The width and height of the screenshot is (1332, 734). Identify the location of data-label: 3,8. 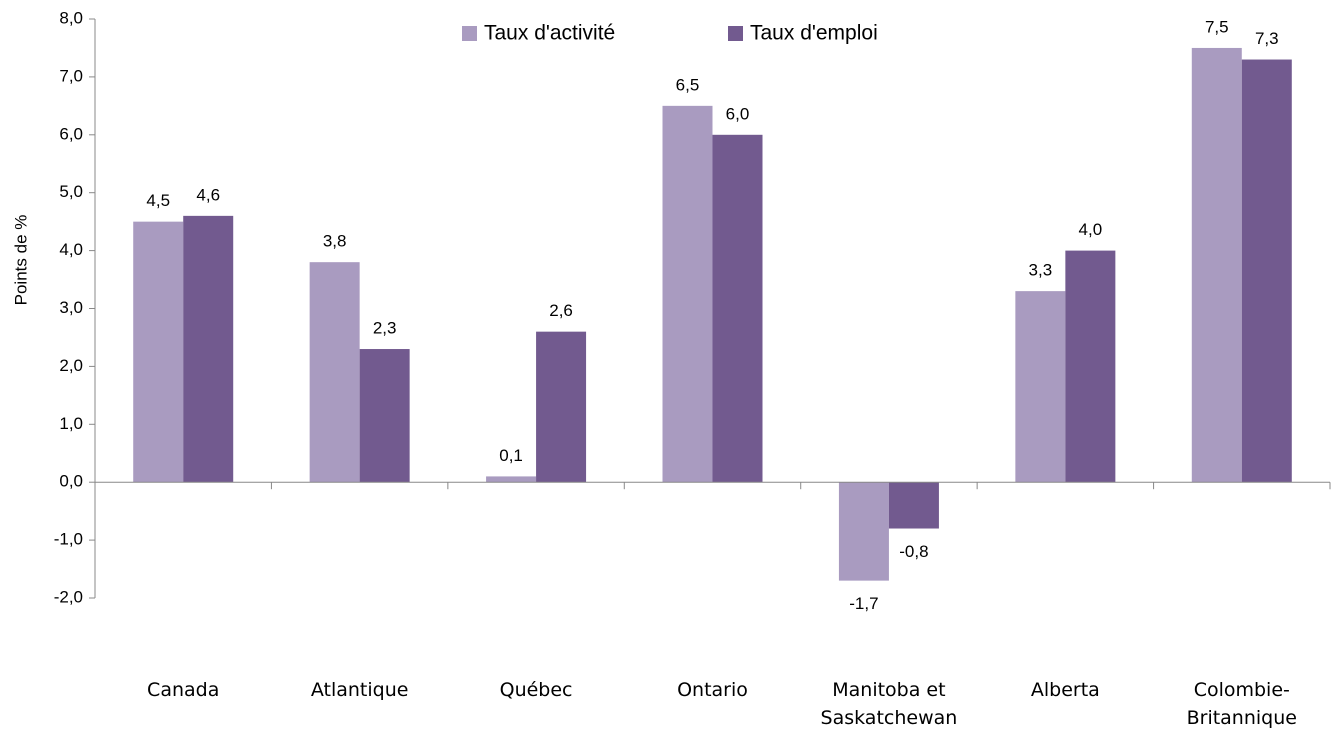
(335, 241).